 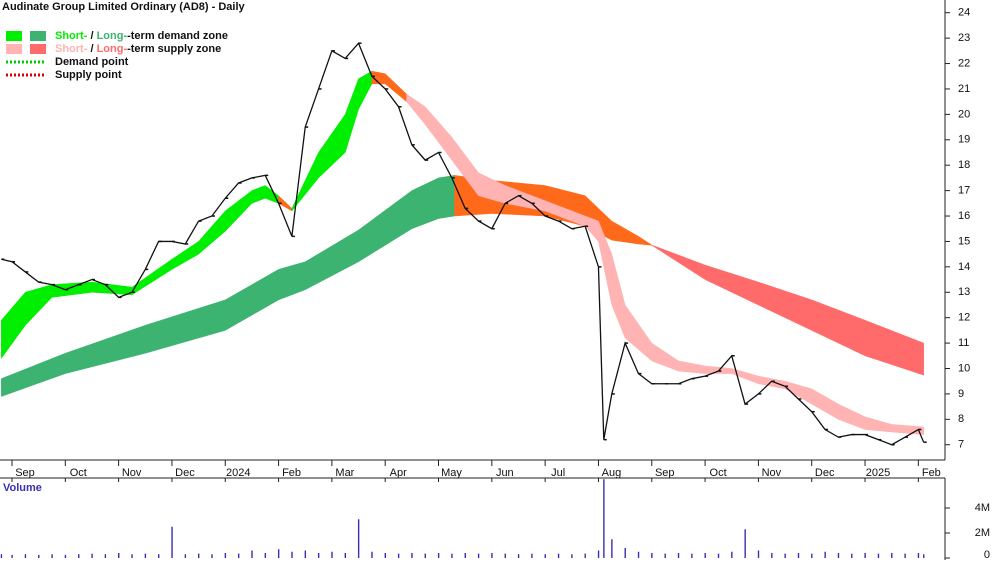 I want to click on legend-label: Short- / Long--term supply zone, so click(x=138, y=49).